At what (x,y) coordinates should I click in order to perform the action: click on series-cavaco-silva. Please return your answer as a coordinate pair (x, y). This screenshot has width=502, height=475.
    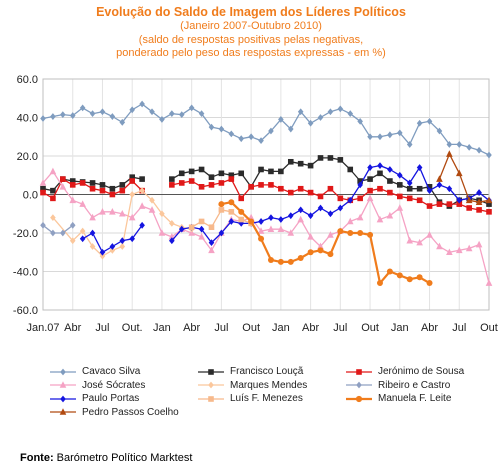
    Looking at the image, I should click on (266, 129).